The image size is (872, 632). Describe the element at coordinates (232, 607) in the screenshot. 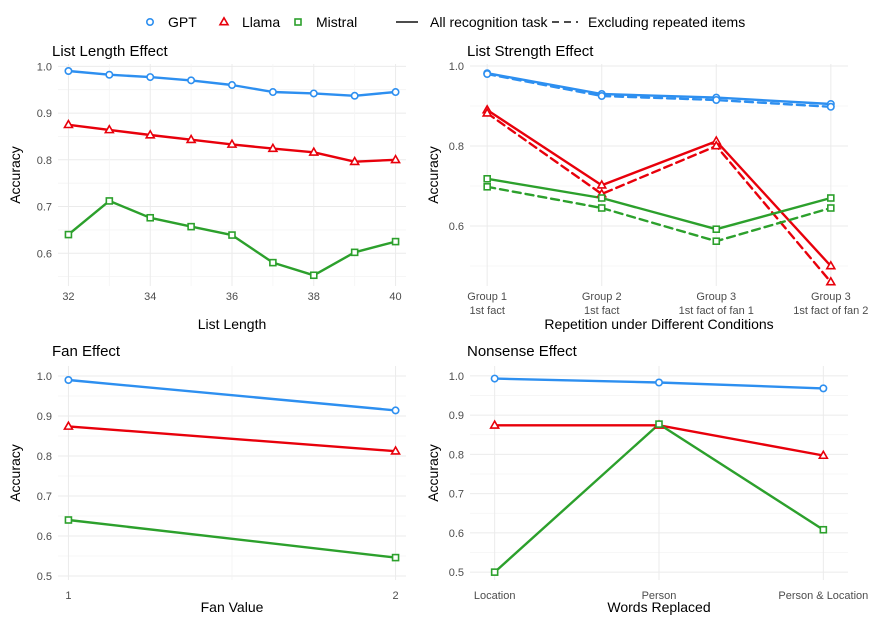

I see `x-axis-label: Fan Value` at that location.